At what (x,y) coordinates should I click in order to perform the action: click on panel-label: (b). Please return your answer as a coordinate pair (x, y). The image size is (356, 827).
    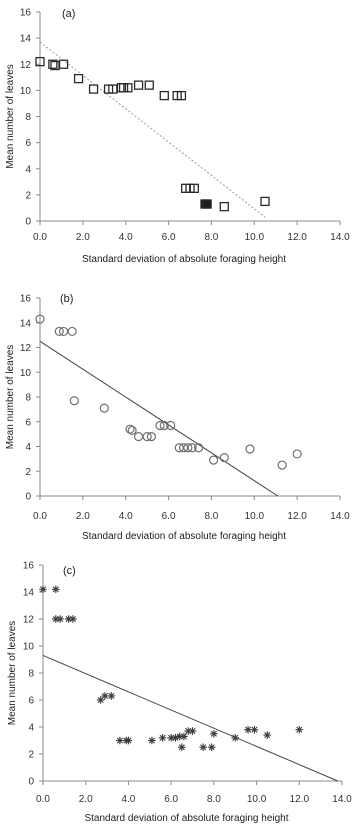
    Looking at the image, I should click on (66, 299).